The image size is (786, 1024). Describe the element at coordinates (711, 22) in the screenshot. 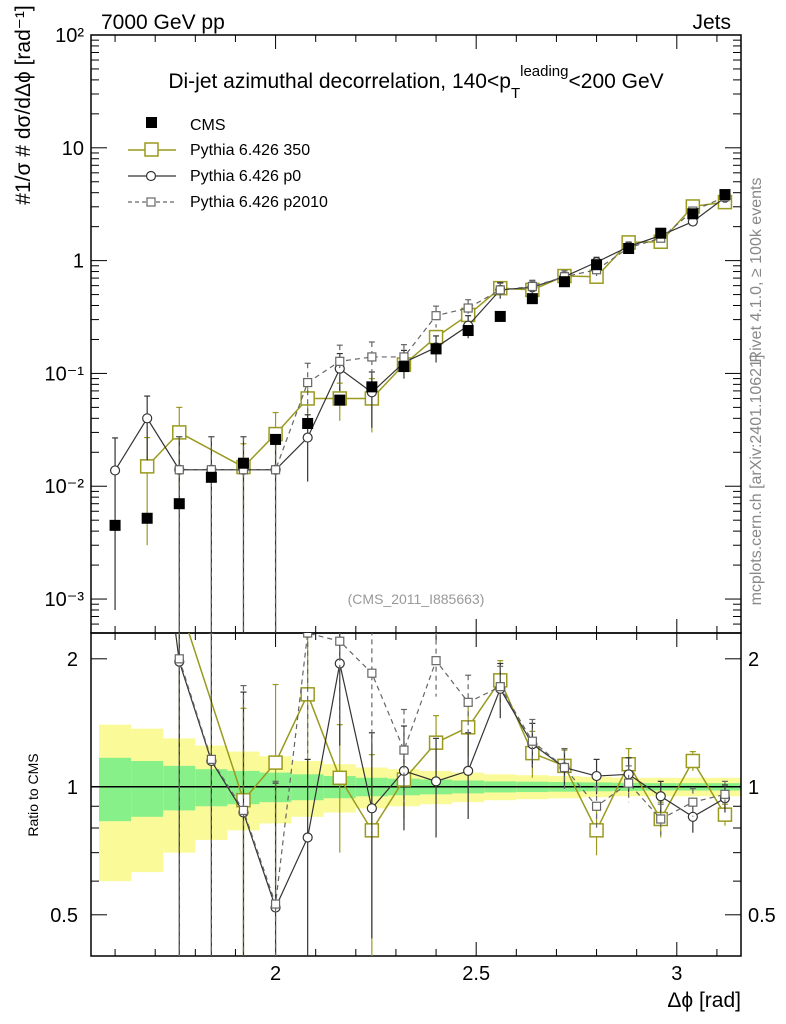

I see `header-right: Jets` at that location.